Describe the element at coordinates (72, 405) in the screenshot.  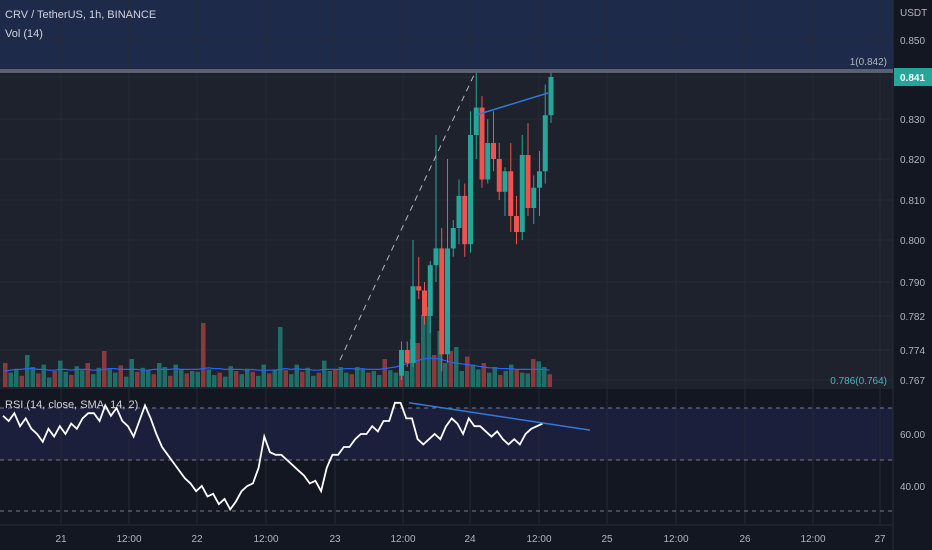
I see `rsi-legend: RSI (14, close, SMA, 14, 2)` at that location.